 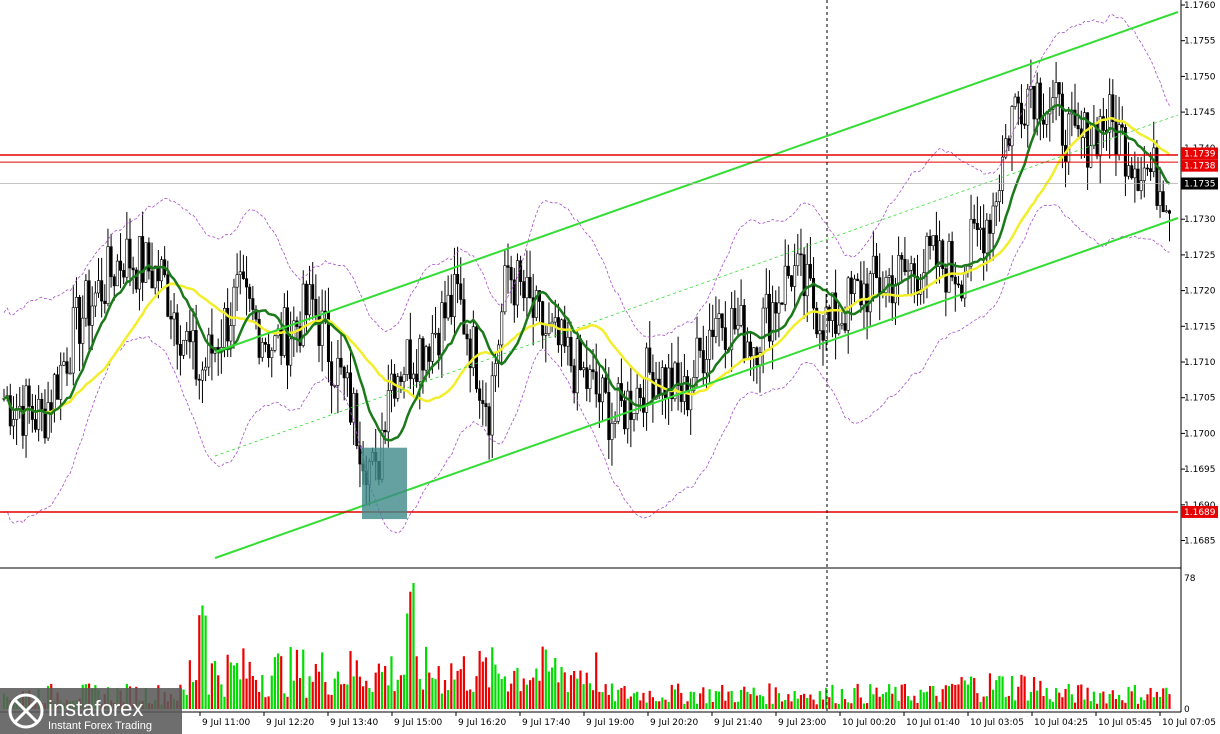 I want to click on price-tag-current-box, so click(x=1199, y=183).